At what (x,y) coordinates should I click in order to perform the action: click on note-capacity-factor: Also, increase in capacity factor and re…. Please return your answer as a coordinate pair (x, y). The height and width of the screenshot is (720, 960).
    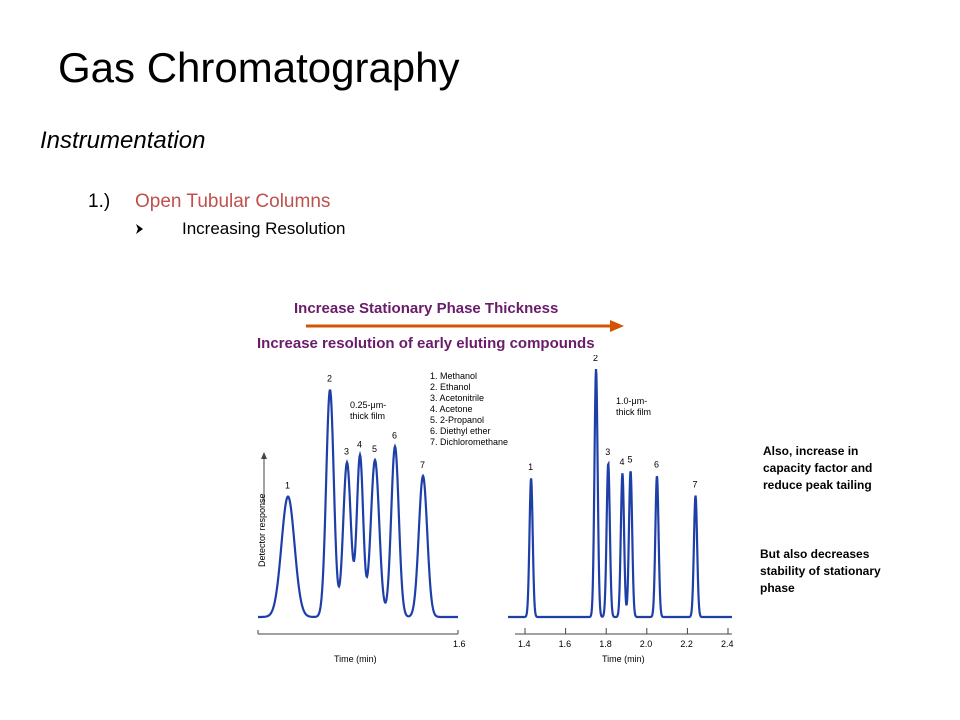
    Looking at the image, I should click on (818, 468).